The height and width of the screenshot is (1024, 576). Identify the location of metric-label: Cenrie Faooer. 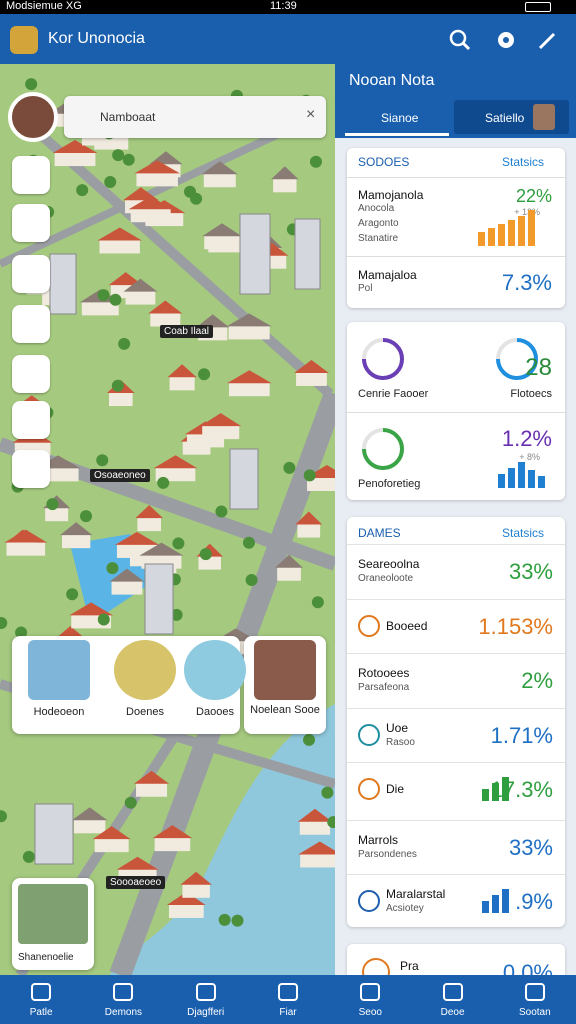
(393, 394).